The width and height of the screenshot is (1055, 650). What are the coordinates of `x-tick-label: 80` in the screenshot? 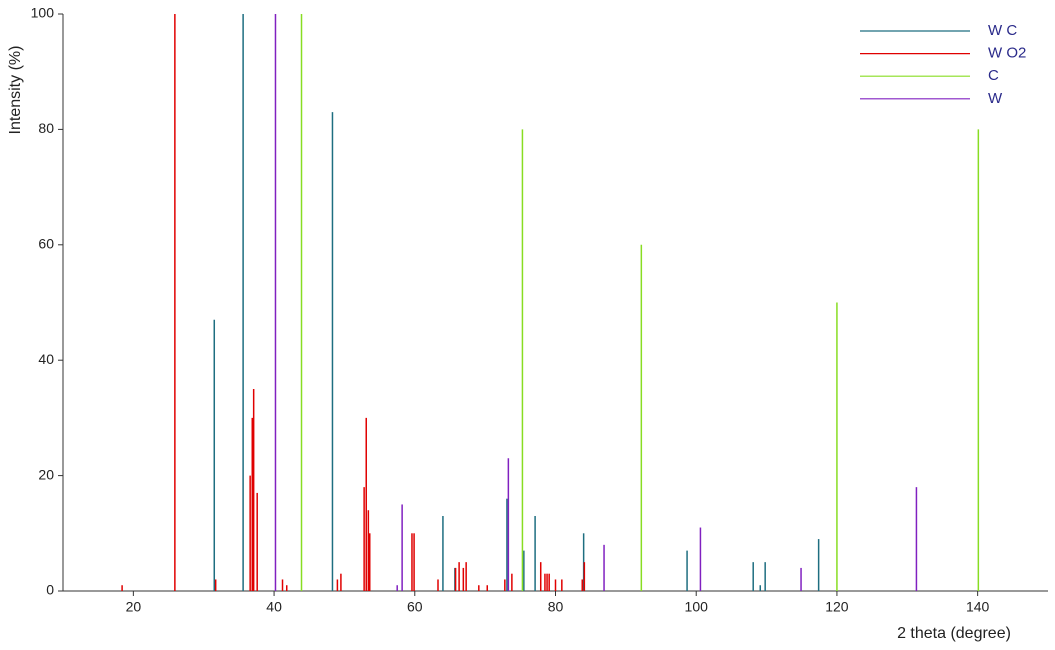 It's located at (556, 607).